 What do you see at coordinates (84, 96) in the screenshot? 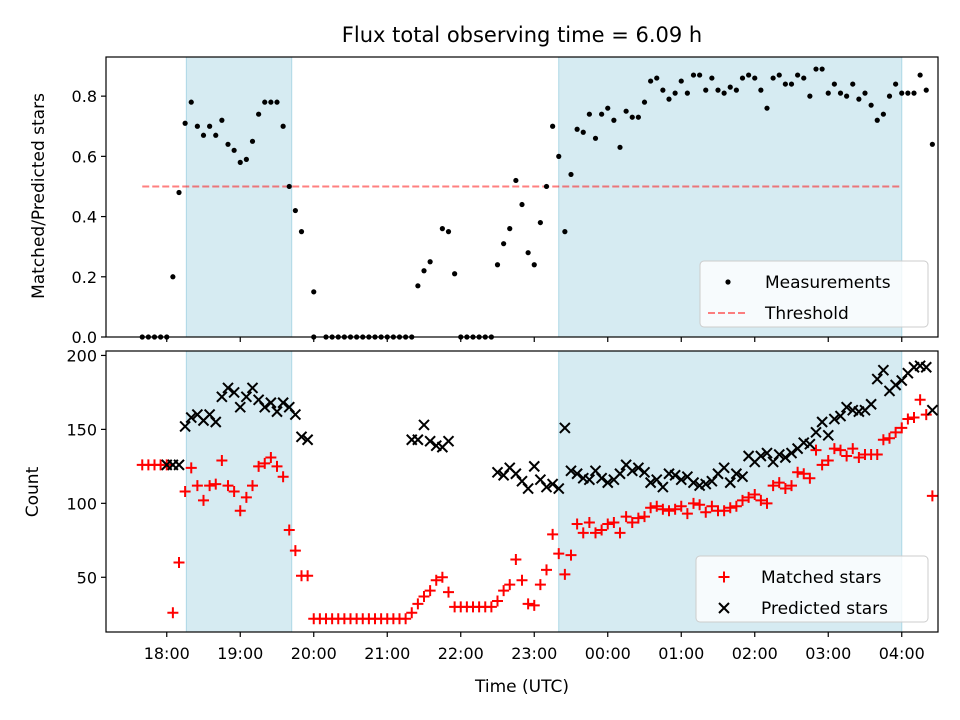
I see `y-tick-label: 0.8` at bounding box center [84, 96].